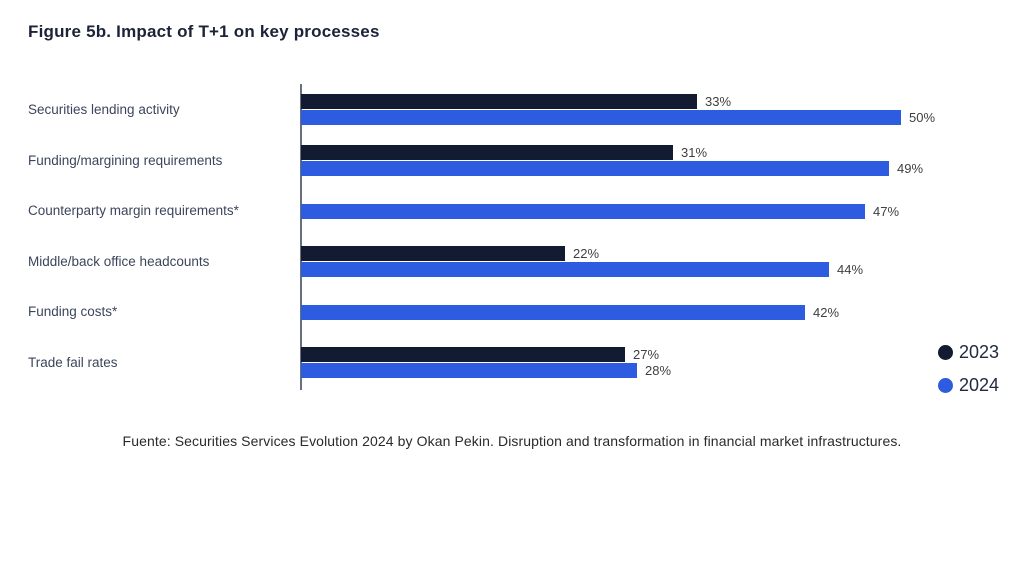  What do you see at coordinates (718, 101) in the screenshot?
I see `bar-value-label: 33%` at bounding box center [718, 101].